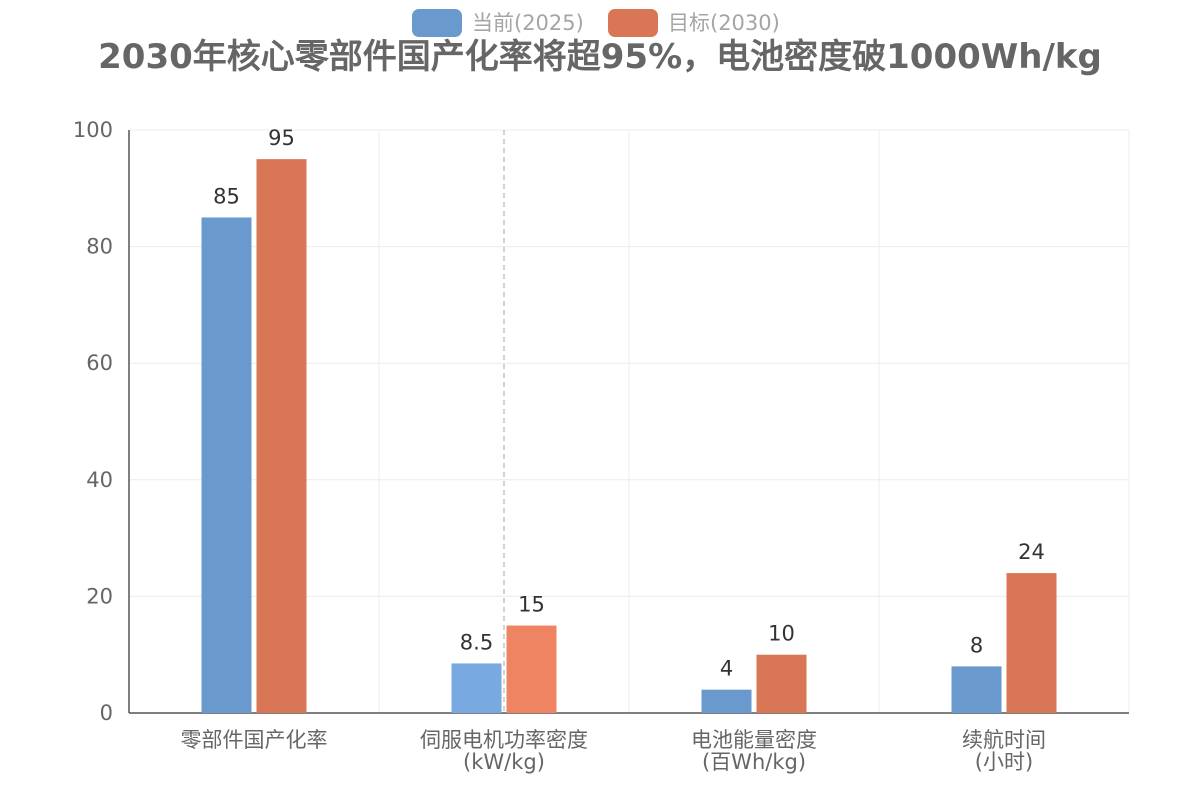  What do you see at coordinates (754, 762) in the screenshot?
I see `x-category-label-line: (百Wh/kg)` at bounding box center [754, 762].